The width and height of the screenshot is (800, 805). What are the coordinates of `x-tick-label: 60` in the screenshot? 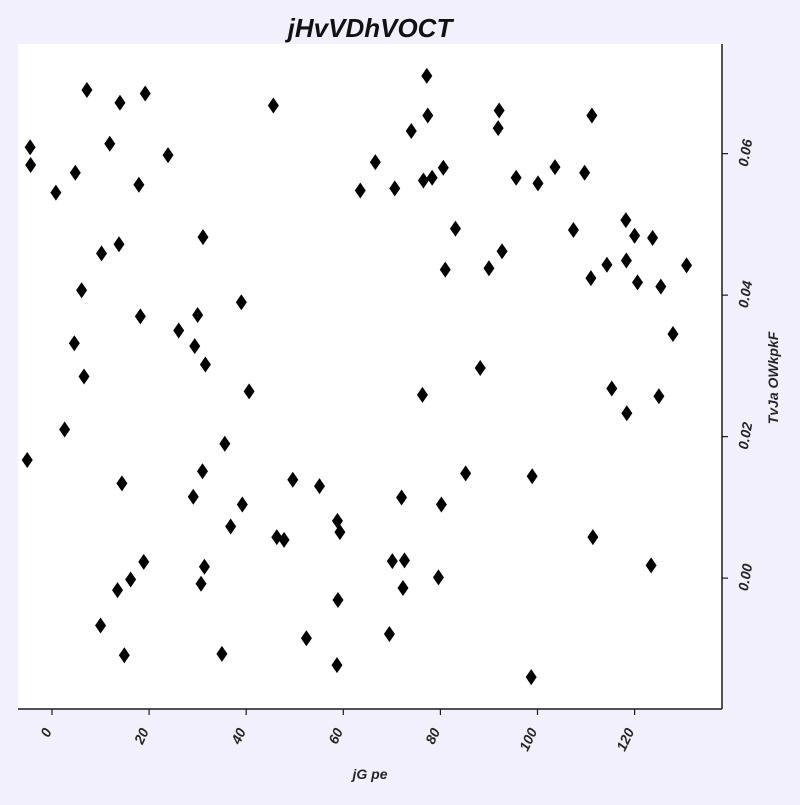 It's located at (335, 735).